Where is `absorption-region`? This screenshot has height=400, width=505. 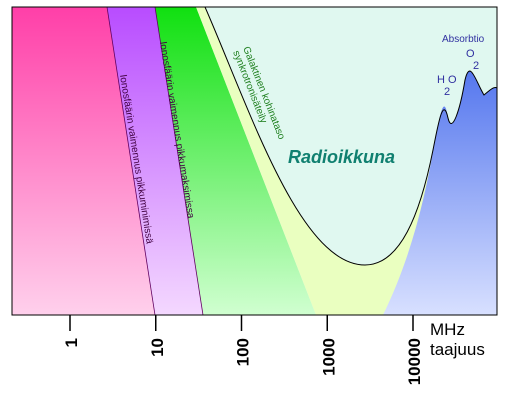
absorption-region is located at coordinates (440, 193).